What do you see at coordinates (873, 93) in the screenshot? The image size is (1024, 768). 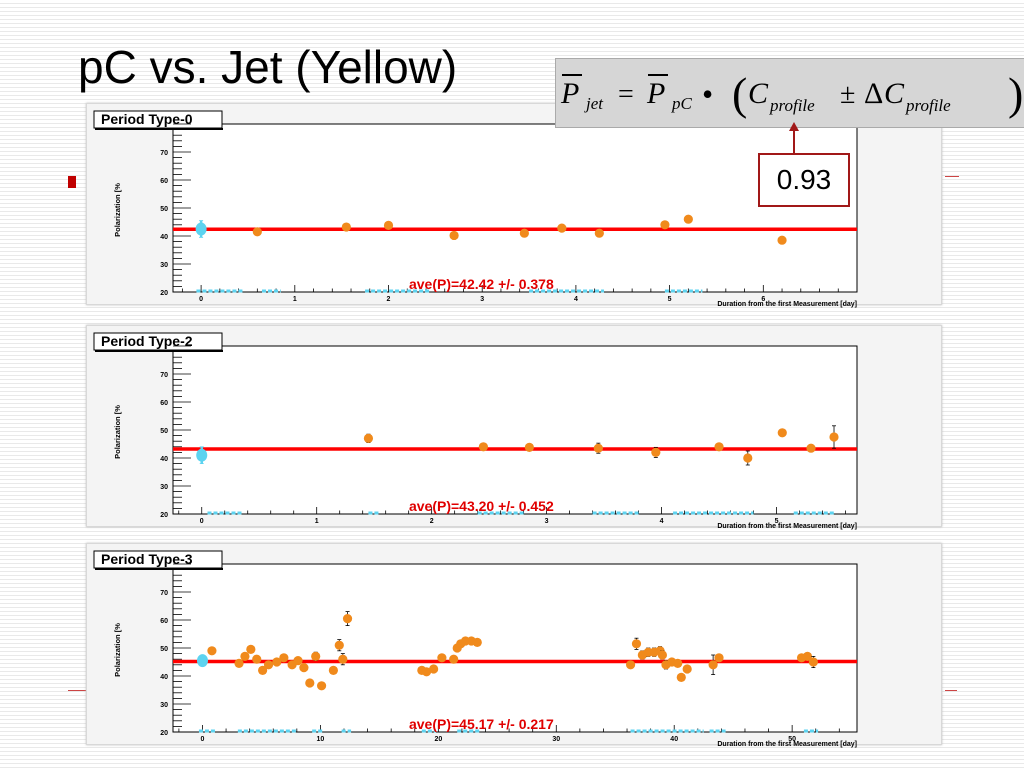 I see `formula-delta: Δ` at bounding box center [873, 93].